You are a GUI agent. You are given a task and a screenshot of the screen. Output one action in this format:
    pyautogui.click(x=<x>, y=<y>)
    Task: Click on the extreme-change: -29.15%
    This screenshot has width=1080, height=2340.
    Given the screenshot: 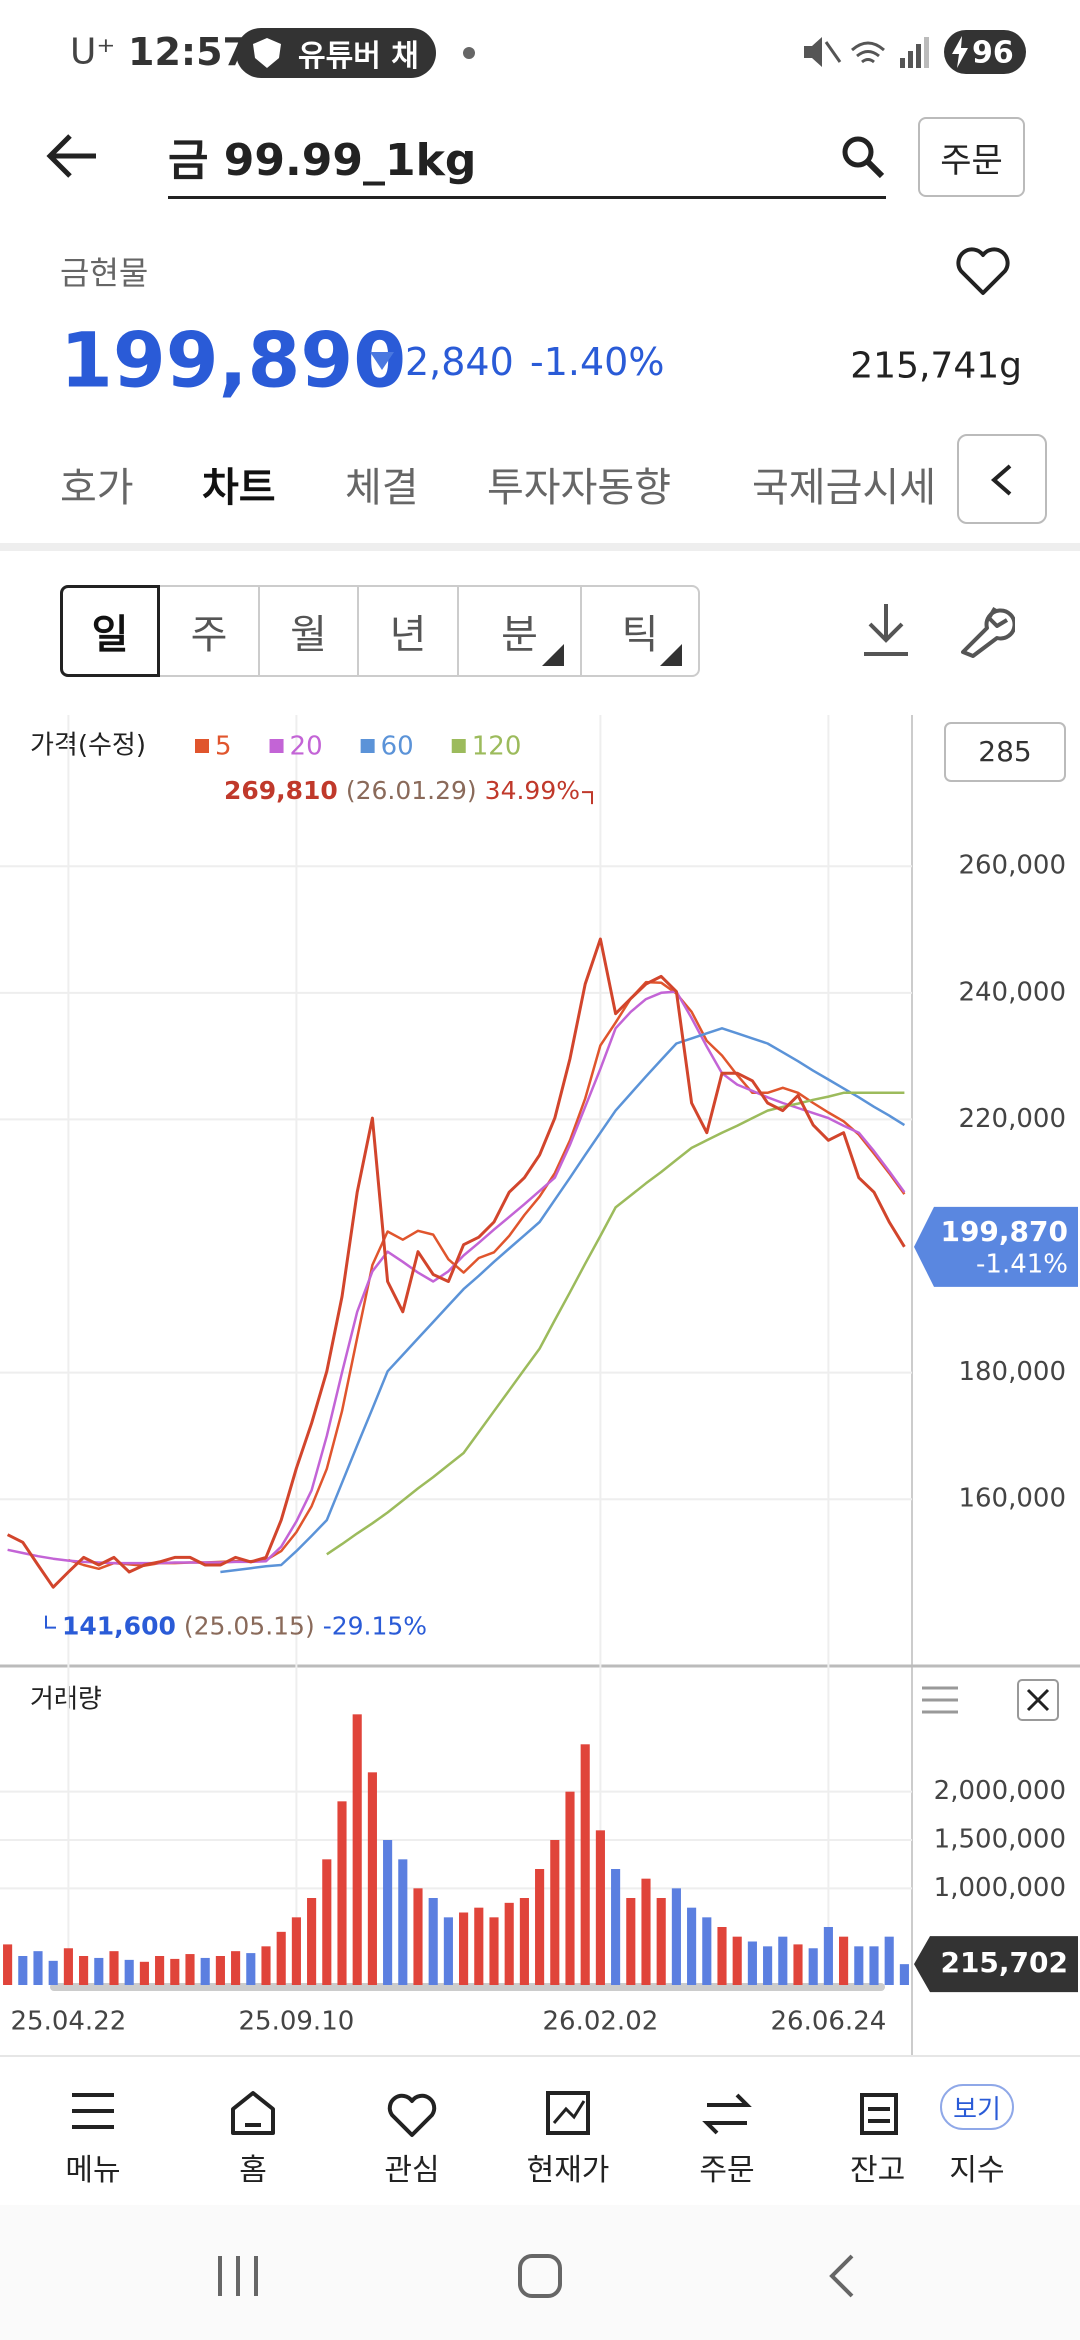 What is the action you would take?
    pyautogui.click(x=375, y=1626)
    